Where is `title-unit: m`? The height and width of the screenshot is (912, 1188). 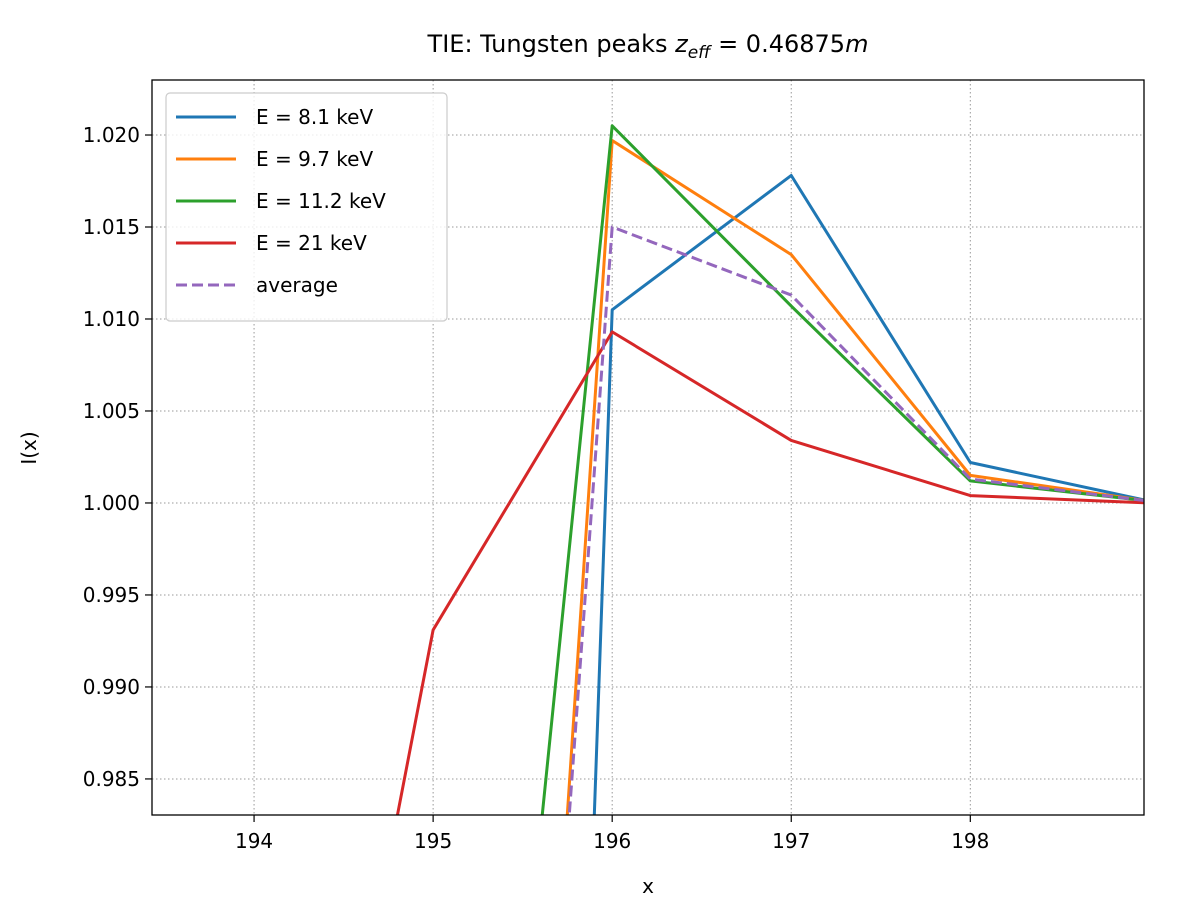
title-unit: m is located at coordinates (856, 44).